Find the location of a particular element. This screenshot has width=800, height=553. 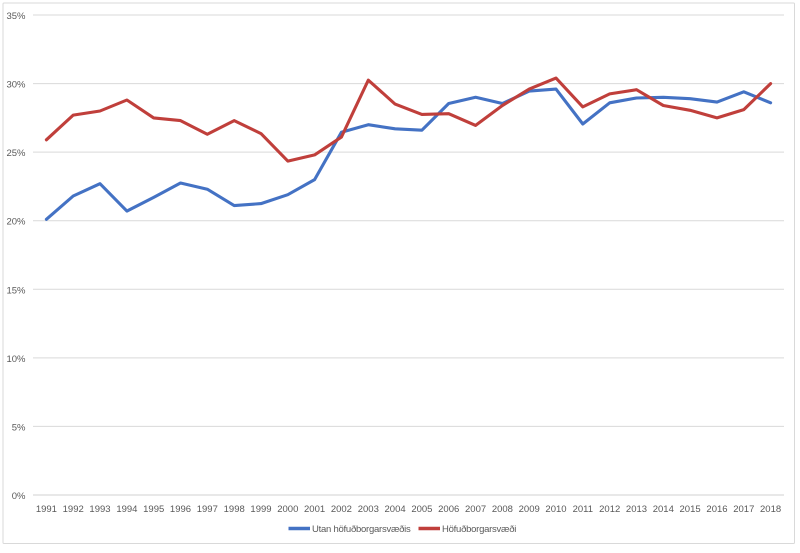

svg-text: 2009 is located at coordinates (529, 509).